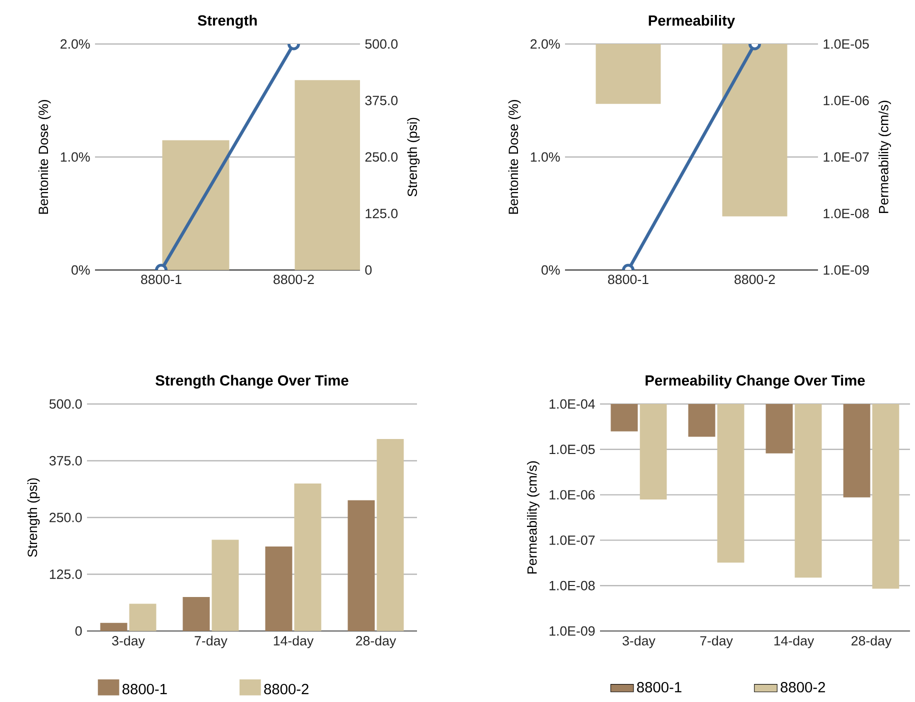  Describe the element at coordinates (33, 517) in the screenshot. I see `y-axis-title: Strength (psi)` at that location.